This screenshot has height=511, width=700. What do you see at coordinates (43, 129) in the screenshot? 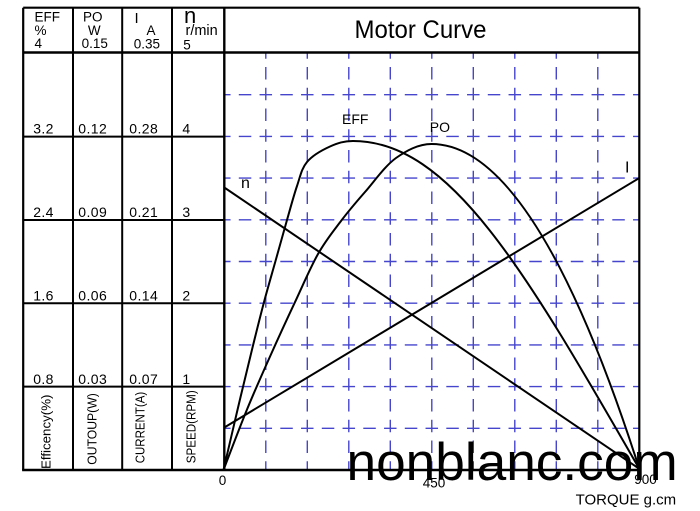
I see `svg-text: 3.2` at bounding box center [43, 129].